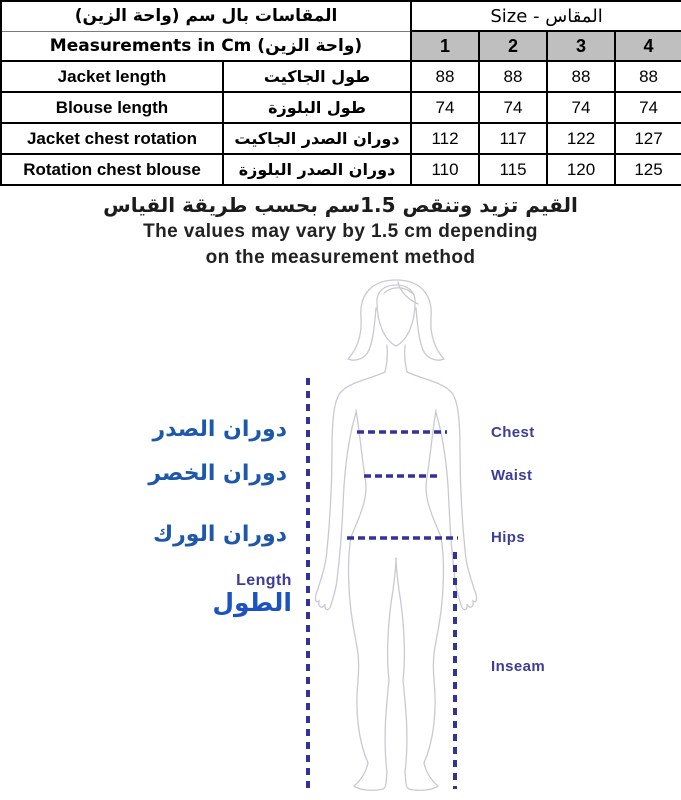  I want to click on inseam-label-english: Inseam, so click(518, 666).